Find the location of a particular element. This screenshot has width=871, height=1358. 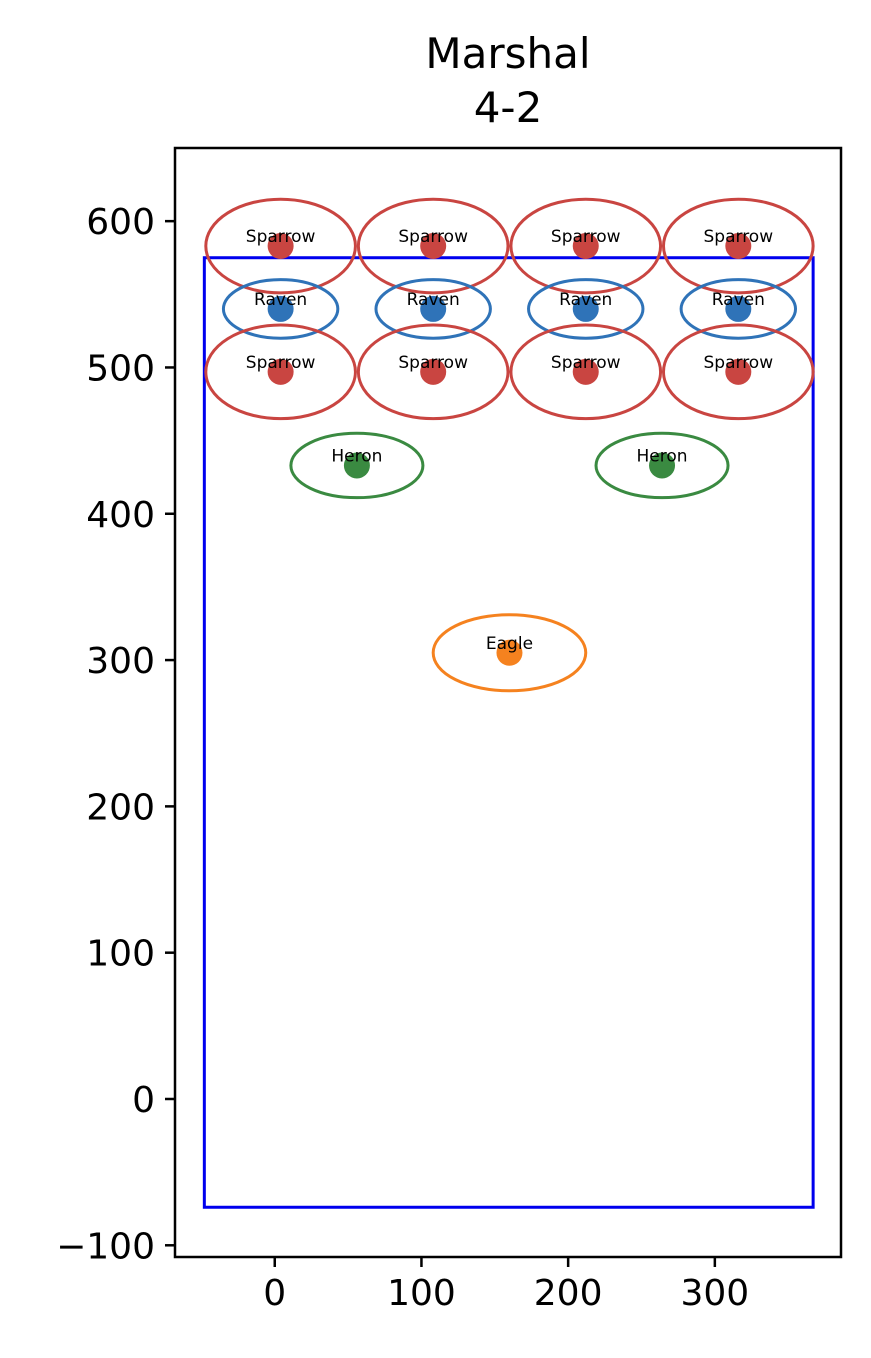

x-tick-label: 300 is located at coordinates (714, 1293).